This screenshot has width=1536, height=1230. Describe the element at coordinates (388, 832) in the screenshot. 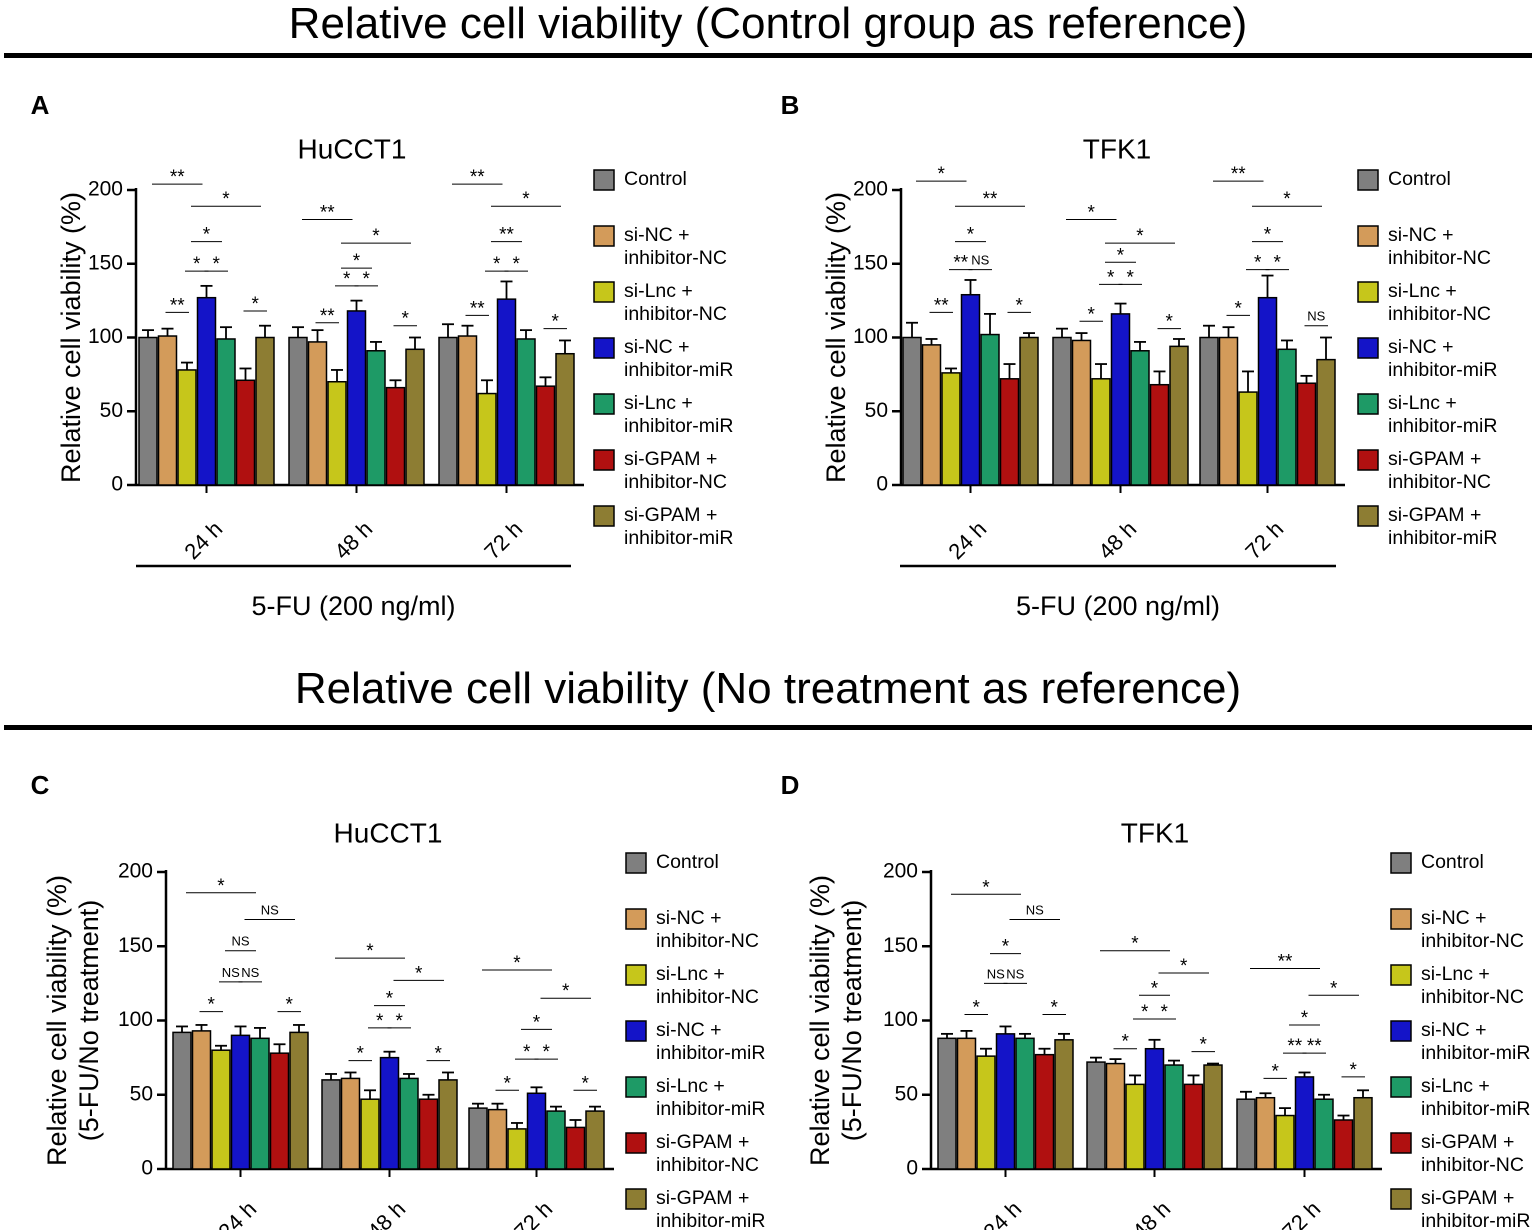

I see `chart-title: HuCCT1` at that location.